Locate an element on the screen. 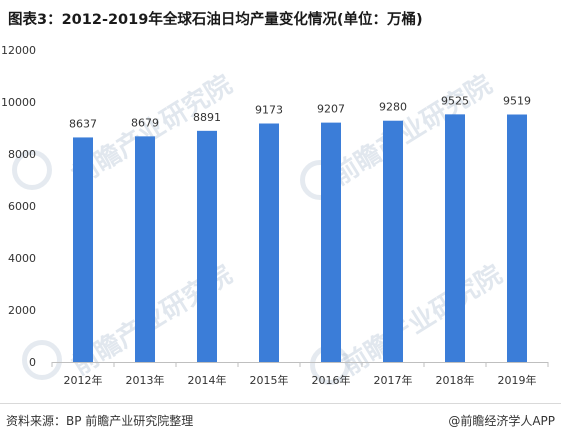 This screenshot has width=561, height=441. y-tick-label: 4000 is located at coordinates (22, 258).